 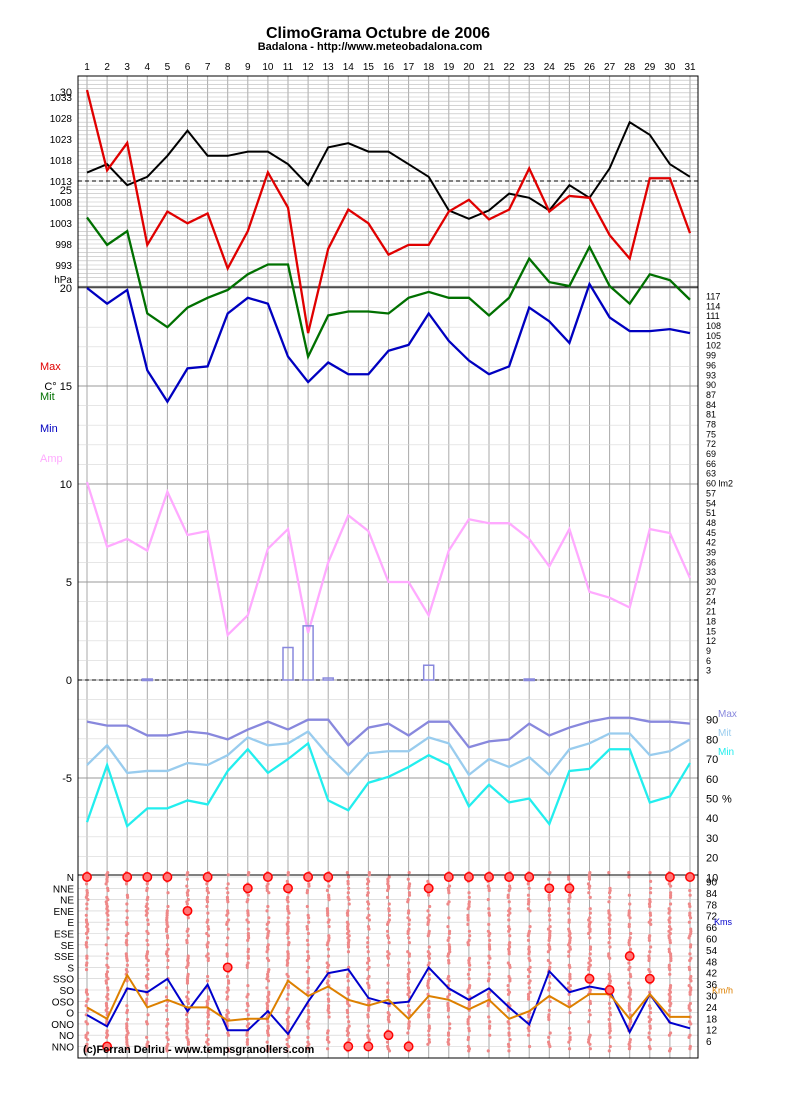 I want to click on day-tick-label: 31, so click(x=690, y=67).